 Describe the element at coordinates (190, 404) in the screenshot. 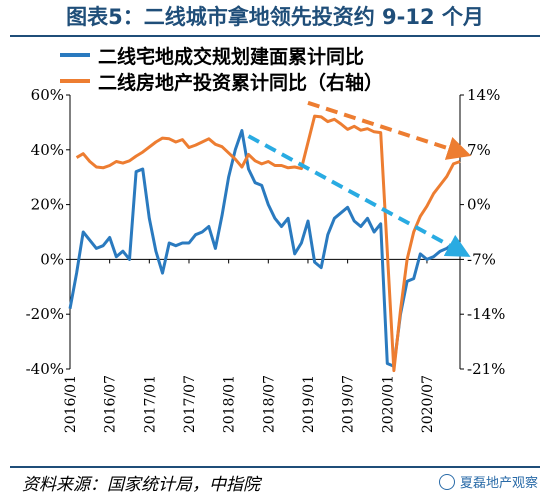

I see `x-tick-label: 2017/07` at that location.